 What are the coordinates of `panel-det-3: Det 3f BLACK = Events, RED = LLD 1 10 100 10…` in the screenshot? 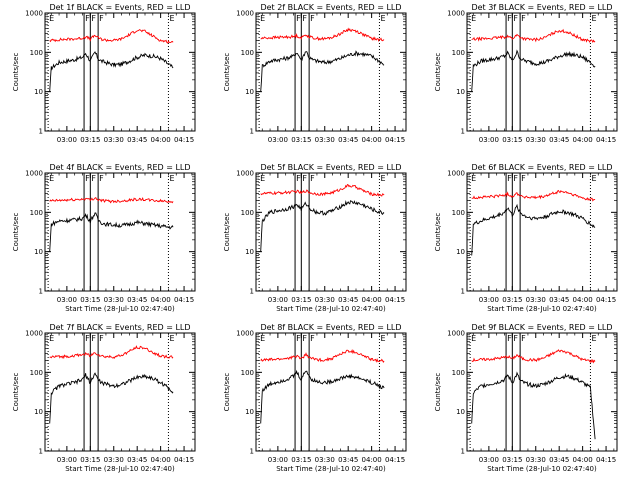 It's located at (526, 73).